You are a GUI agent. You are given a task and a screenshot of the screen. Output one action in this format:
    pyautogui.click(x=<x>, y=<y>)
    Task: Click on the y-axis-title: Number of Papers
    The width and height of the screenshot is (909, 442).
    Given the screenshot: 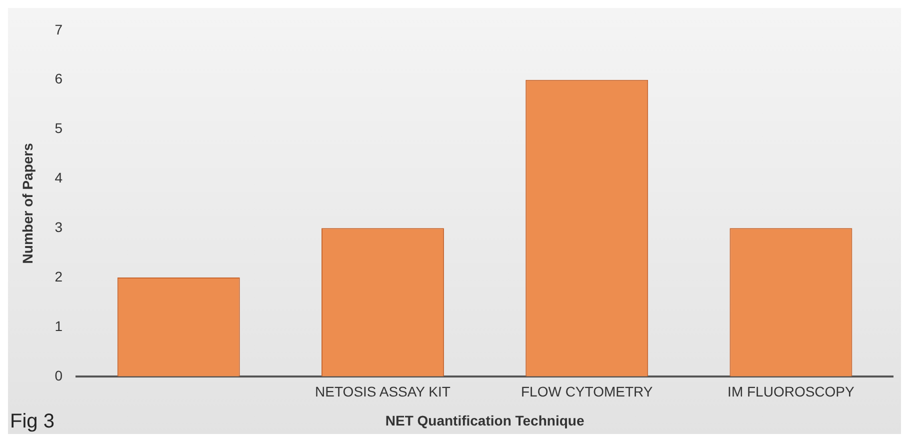 What is the action you would take?
    pyautogui.click(x=27, y=203)
    